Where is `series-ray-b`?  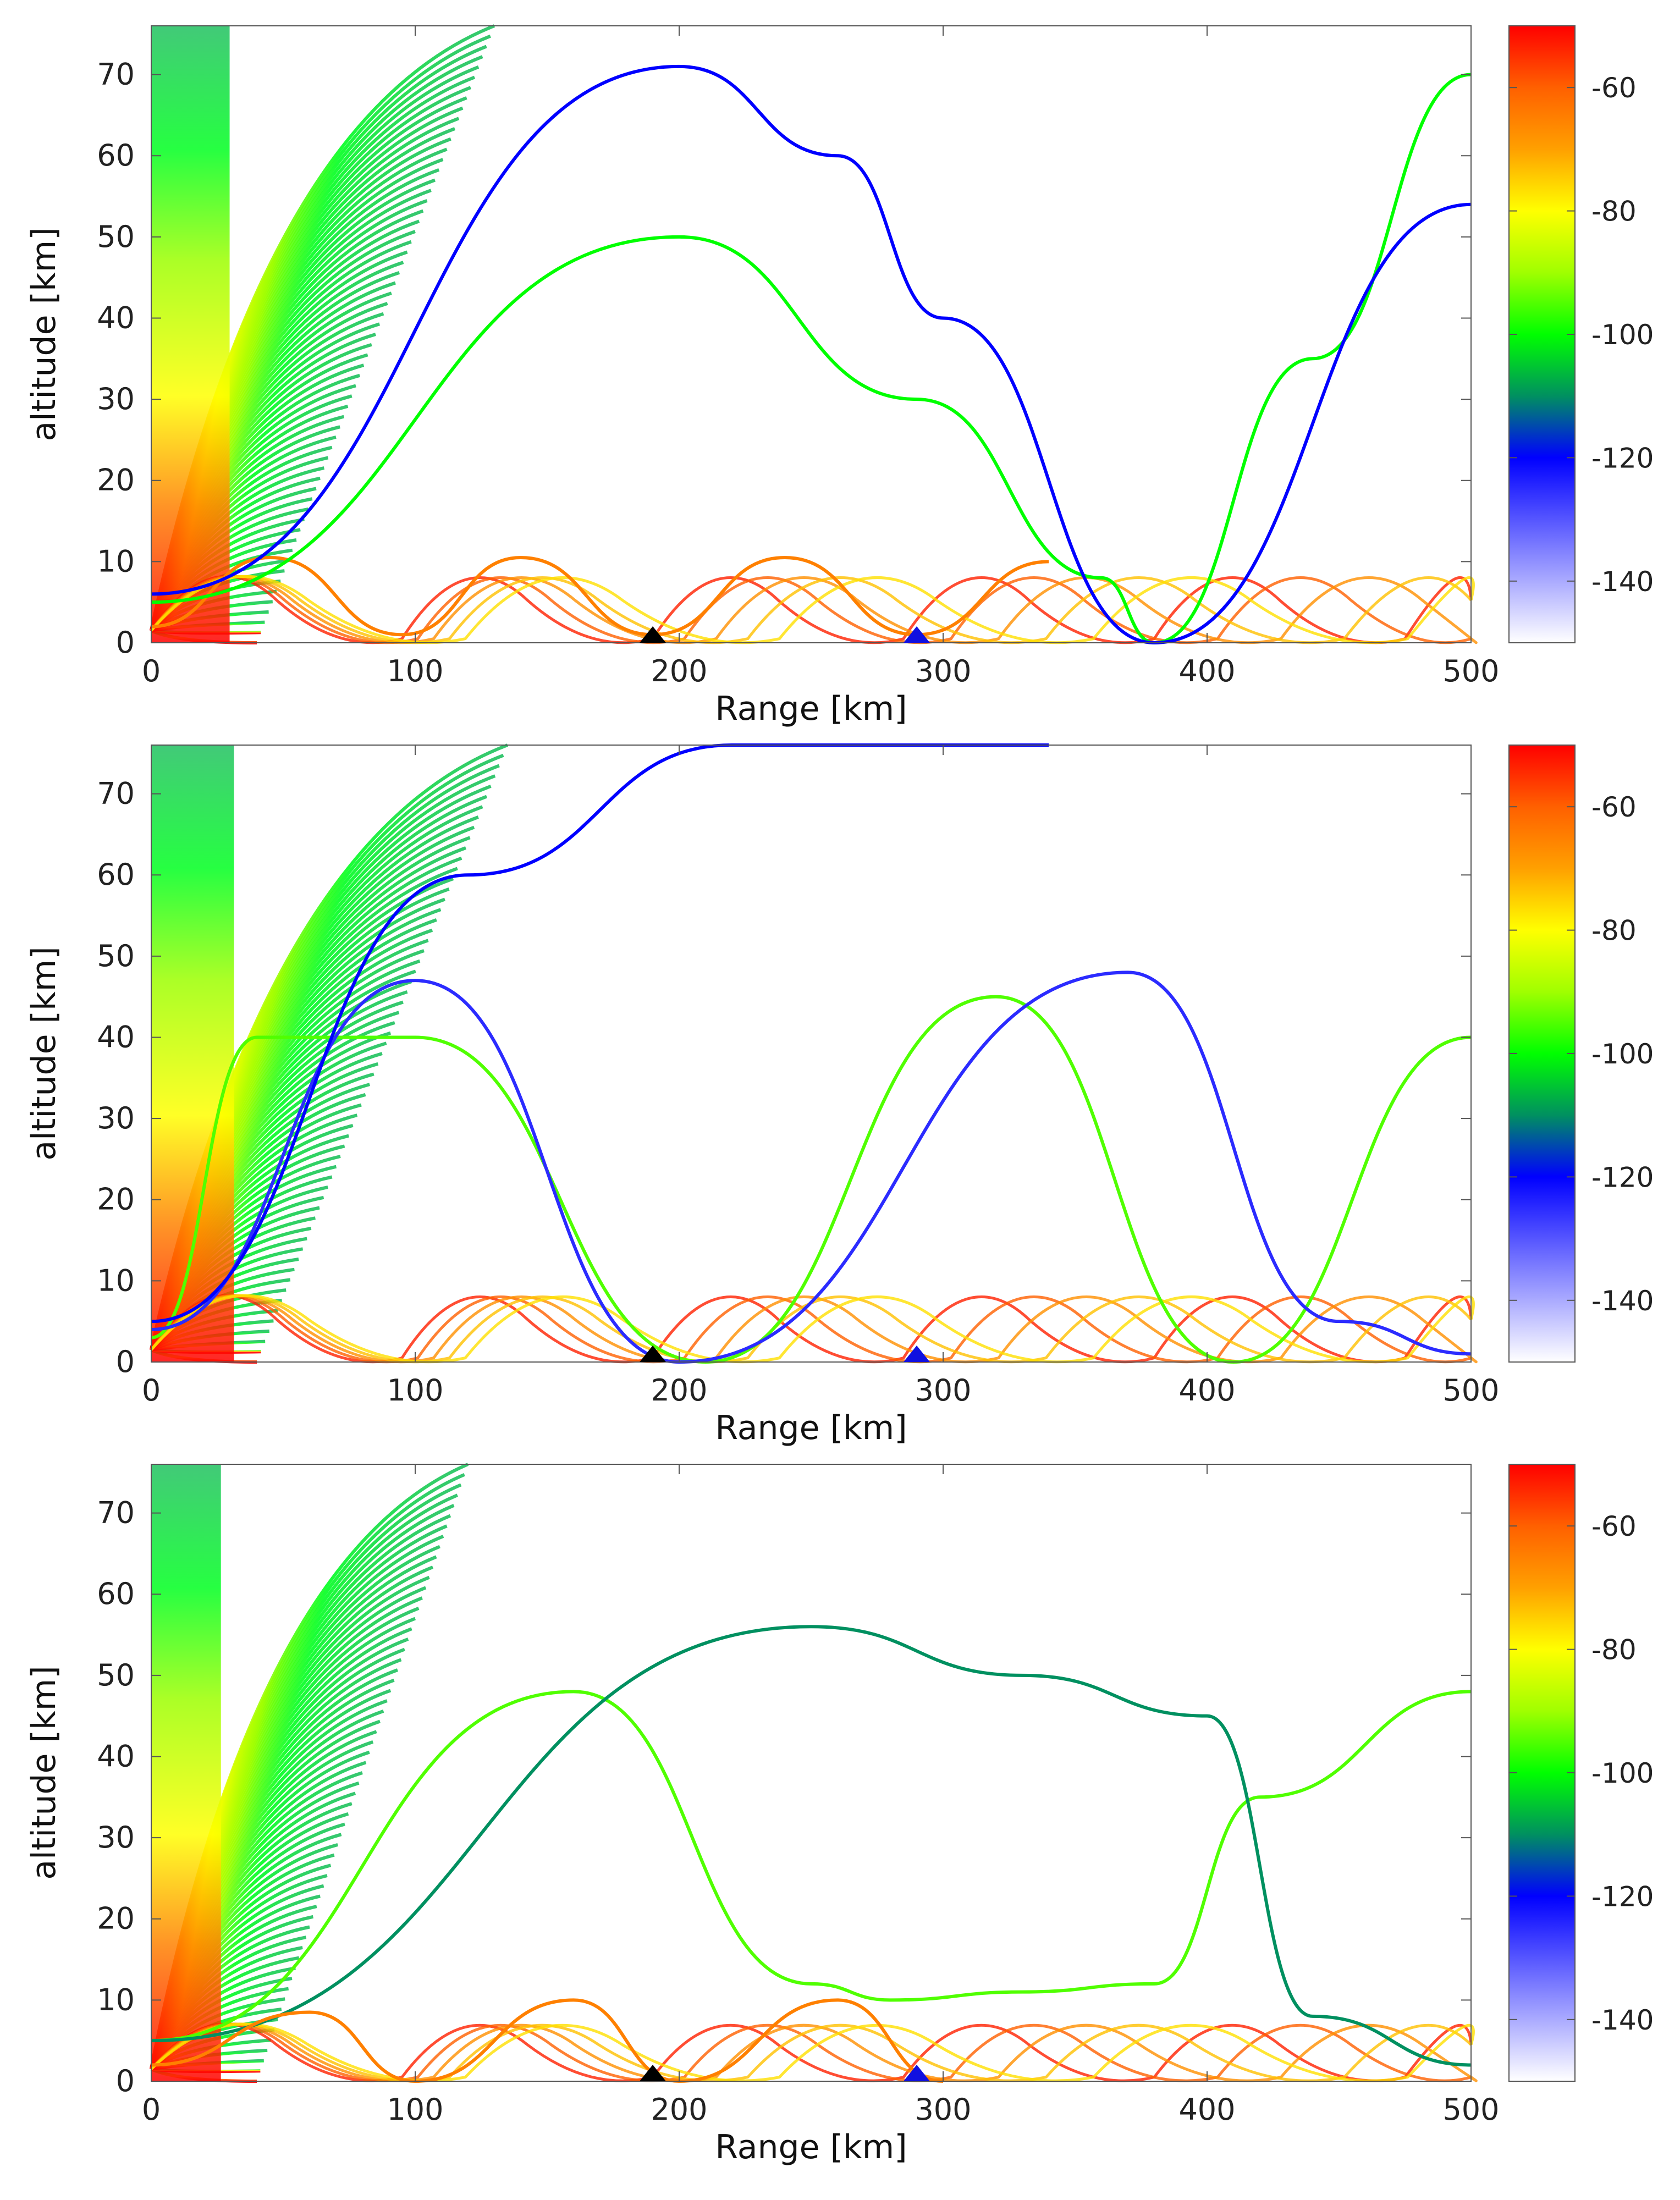 series-ray-b is located at coordinates (811, 1167).